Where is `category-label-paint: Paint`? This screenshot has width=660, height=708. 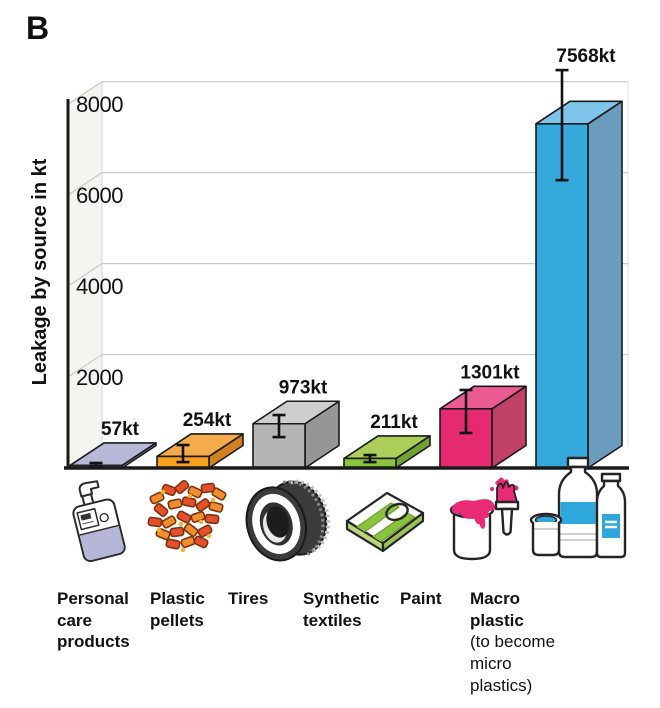 category-label-paint: Paint is located at coordinates (421, 598).